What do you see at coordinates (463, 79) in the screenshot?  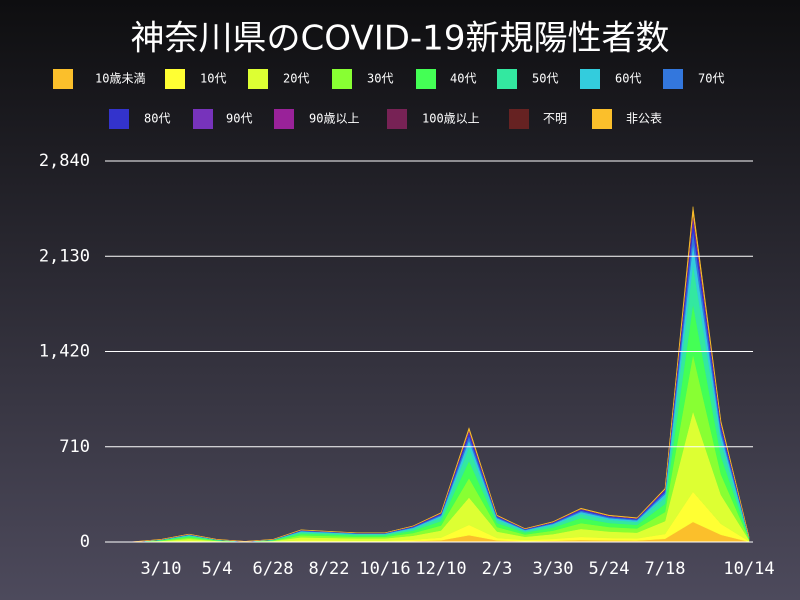 I see `legend-label: 40代` at bounding box center [463, 79].